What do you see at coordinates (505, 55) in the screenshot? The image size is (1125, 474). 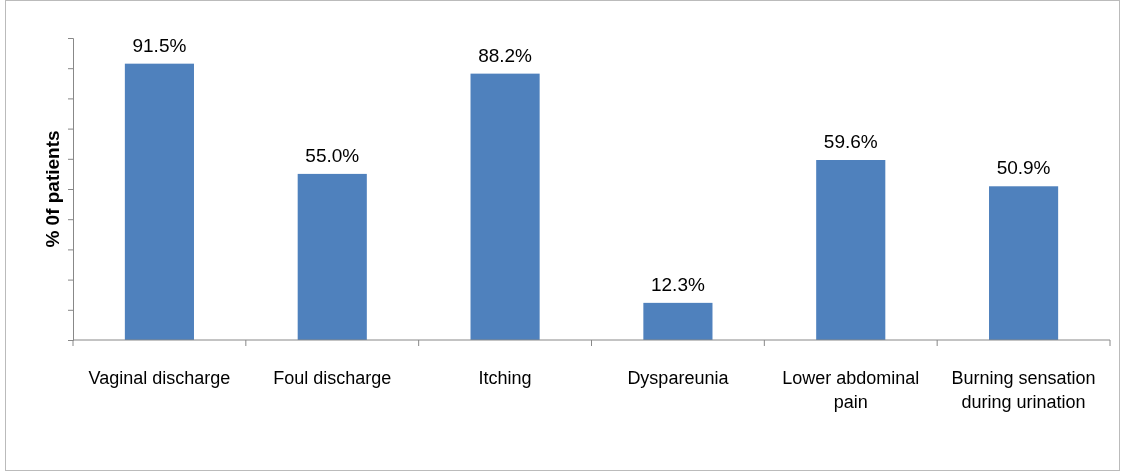 I see `data-label: 88.2%` at bounding box center [505, 55].